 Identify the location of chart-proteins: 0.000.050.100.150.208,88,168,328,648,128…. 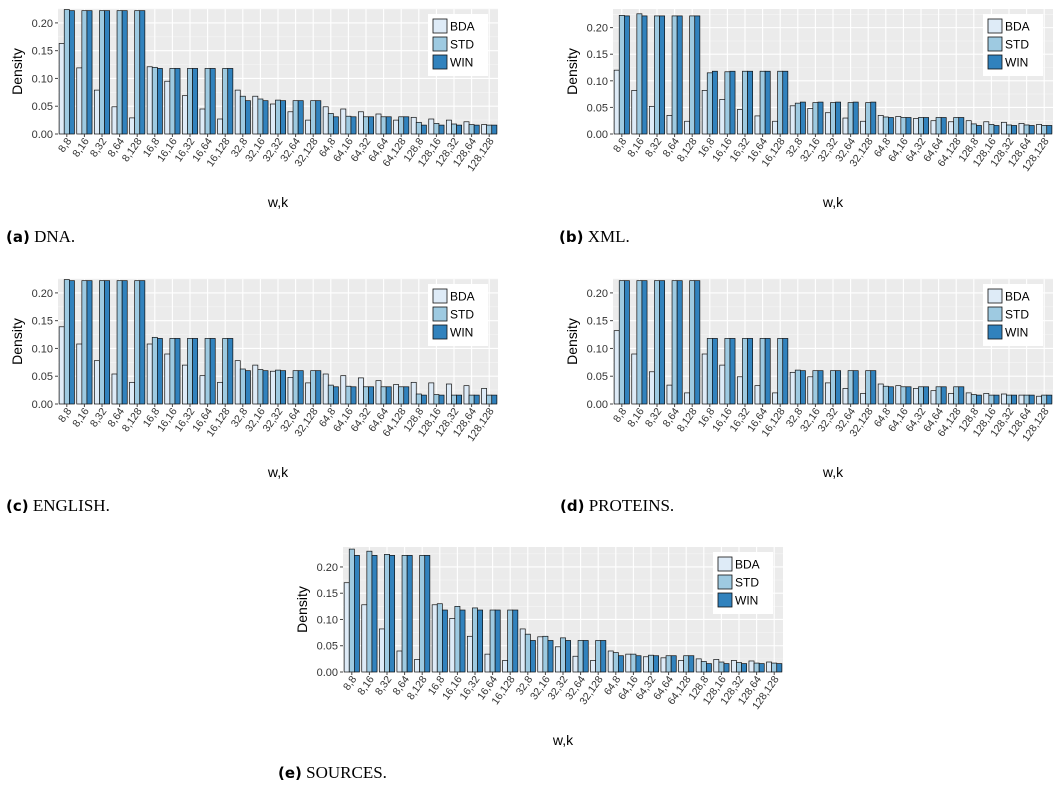
(808, 379).